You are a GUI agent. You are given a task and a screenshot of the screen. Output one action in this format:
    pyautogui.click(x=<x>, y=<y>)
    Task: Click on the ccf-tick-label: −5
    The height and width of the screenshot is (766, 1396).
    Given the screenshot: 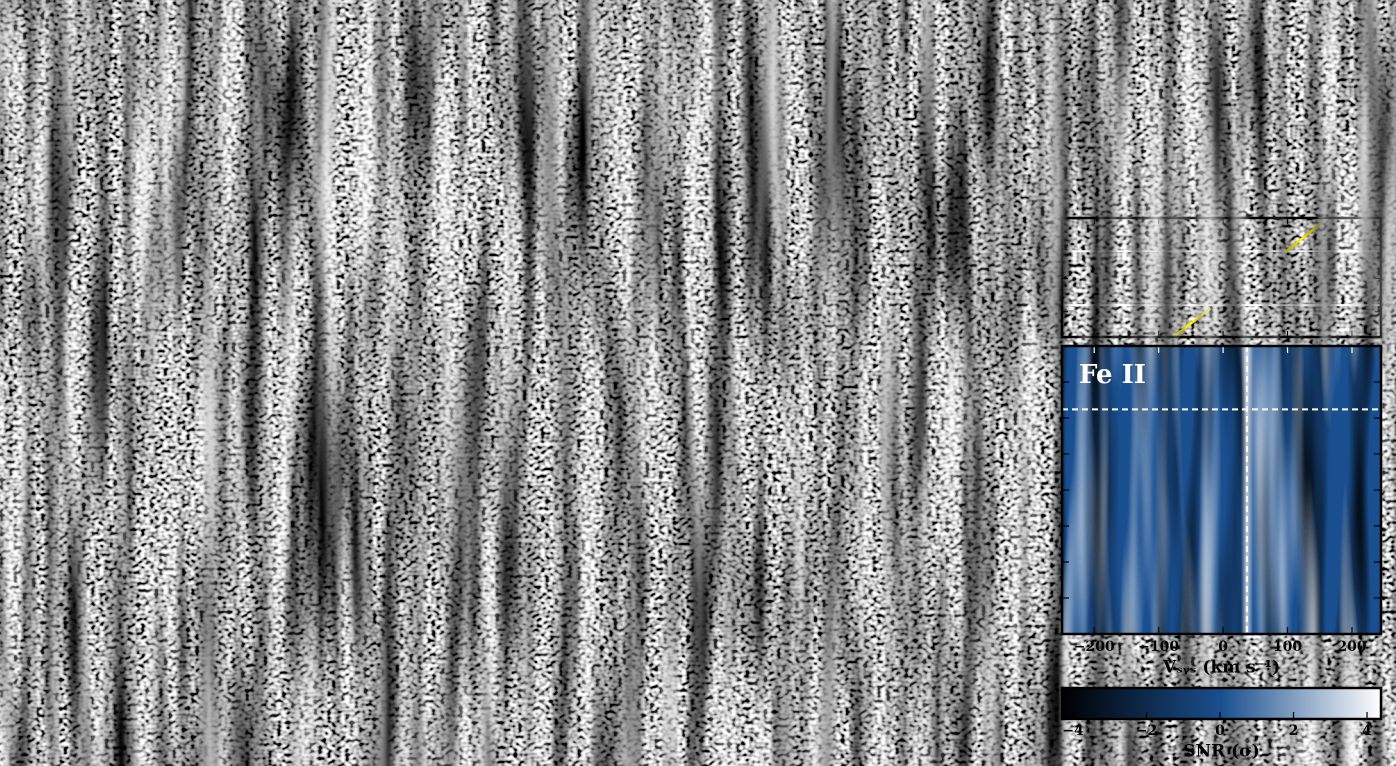 What is the action you would take?
    pyautogui.click(x=1144, y=38)
    